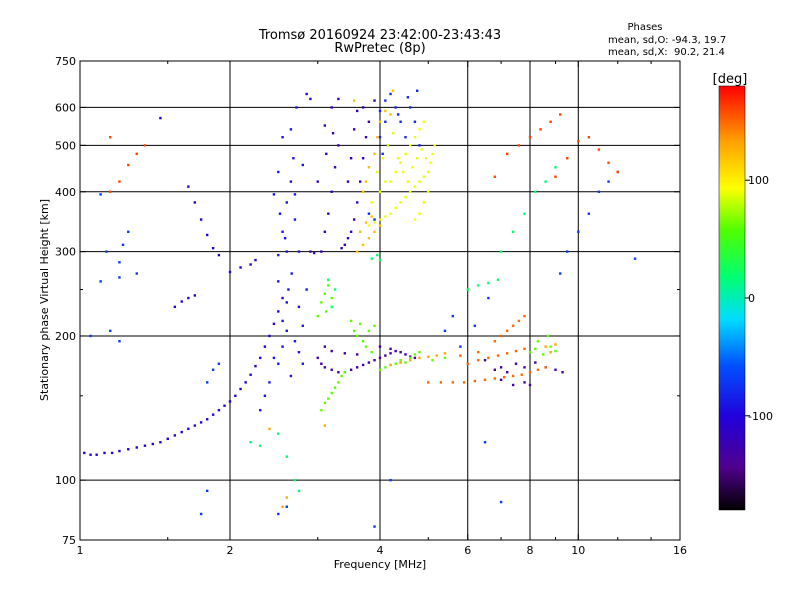 The width and height of the screenshot is (800, 600). What do you see at coordinates (758, 180) in the screenshot?
I see `colorbar-tick-label: 100` at bounding box center [758, 180].